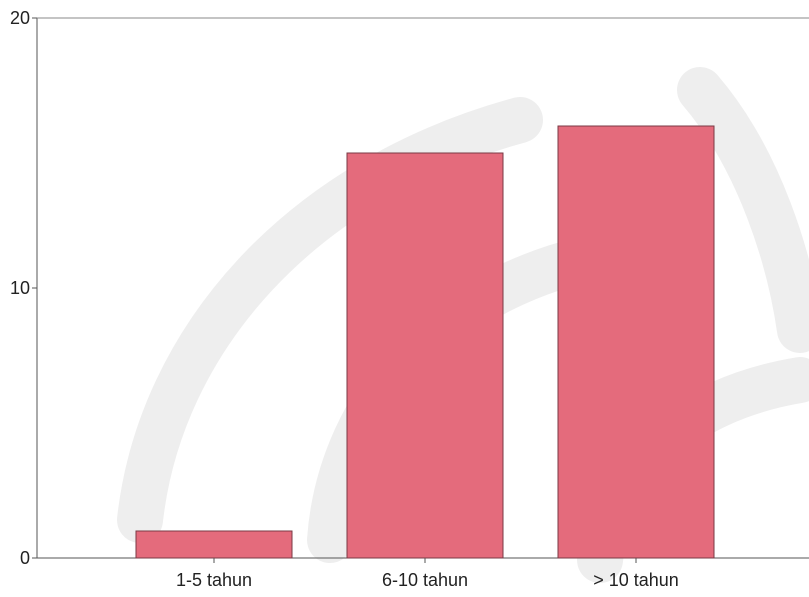 The width and height of the screenshot is (809, 597). Describe the element at coordinates (636, 580) in the screenshot. I see `x-tick-label: > 10 tahun` at that location.